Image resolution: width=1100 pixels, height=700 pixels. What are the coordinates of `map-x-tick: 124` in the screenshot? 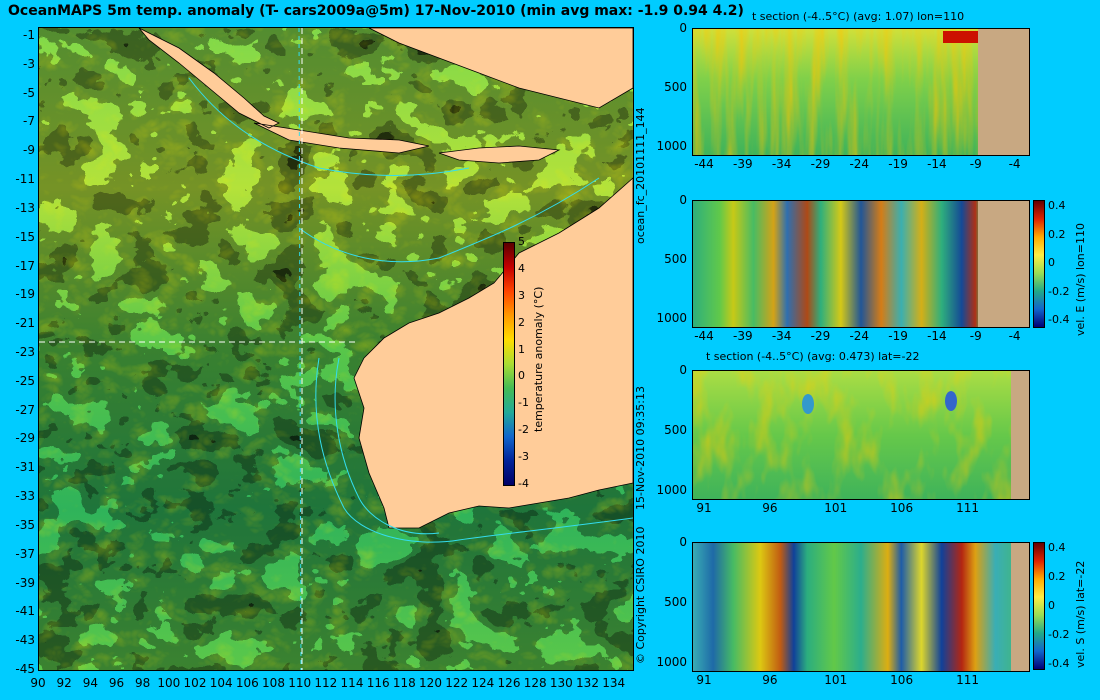 It's located at (483, 683).